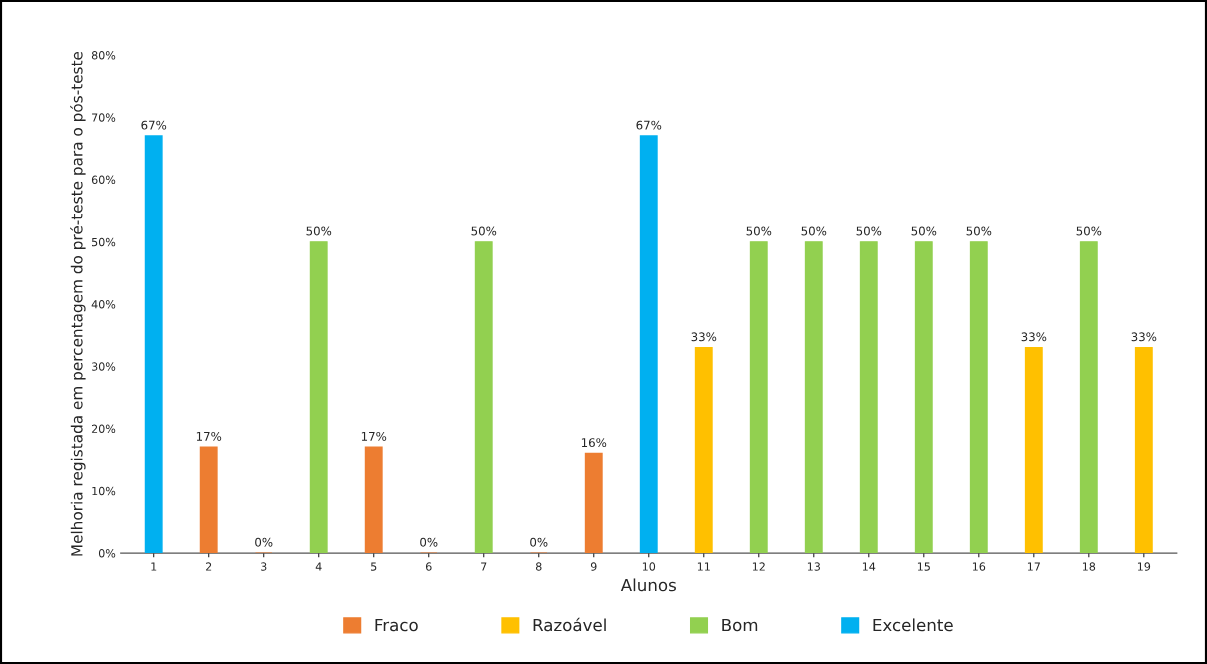  Describe the element at coordinates (107, 553) in the screenshot. I see `y-tick-label: 0%` at that location.